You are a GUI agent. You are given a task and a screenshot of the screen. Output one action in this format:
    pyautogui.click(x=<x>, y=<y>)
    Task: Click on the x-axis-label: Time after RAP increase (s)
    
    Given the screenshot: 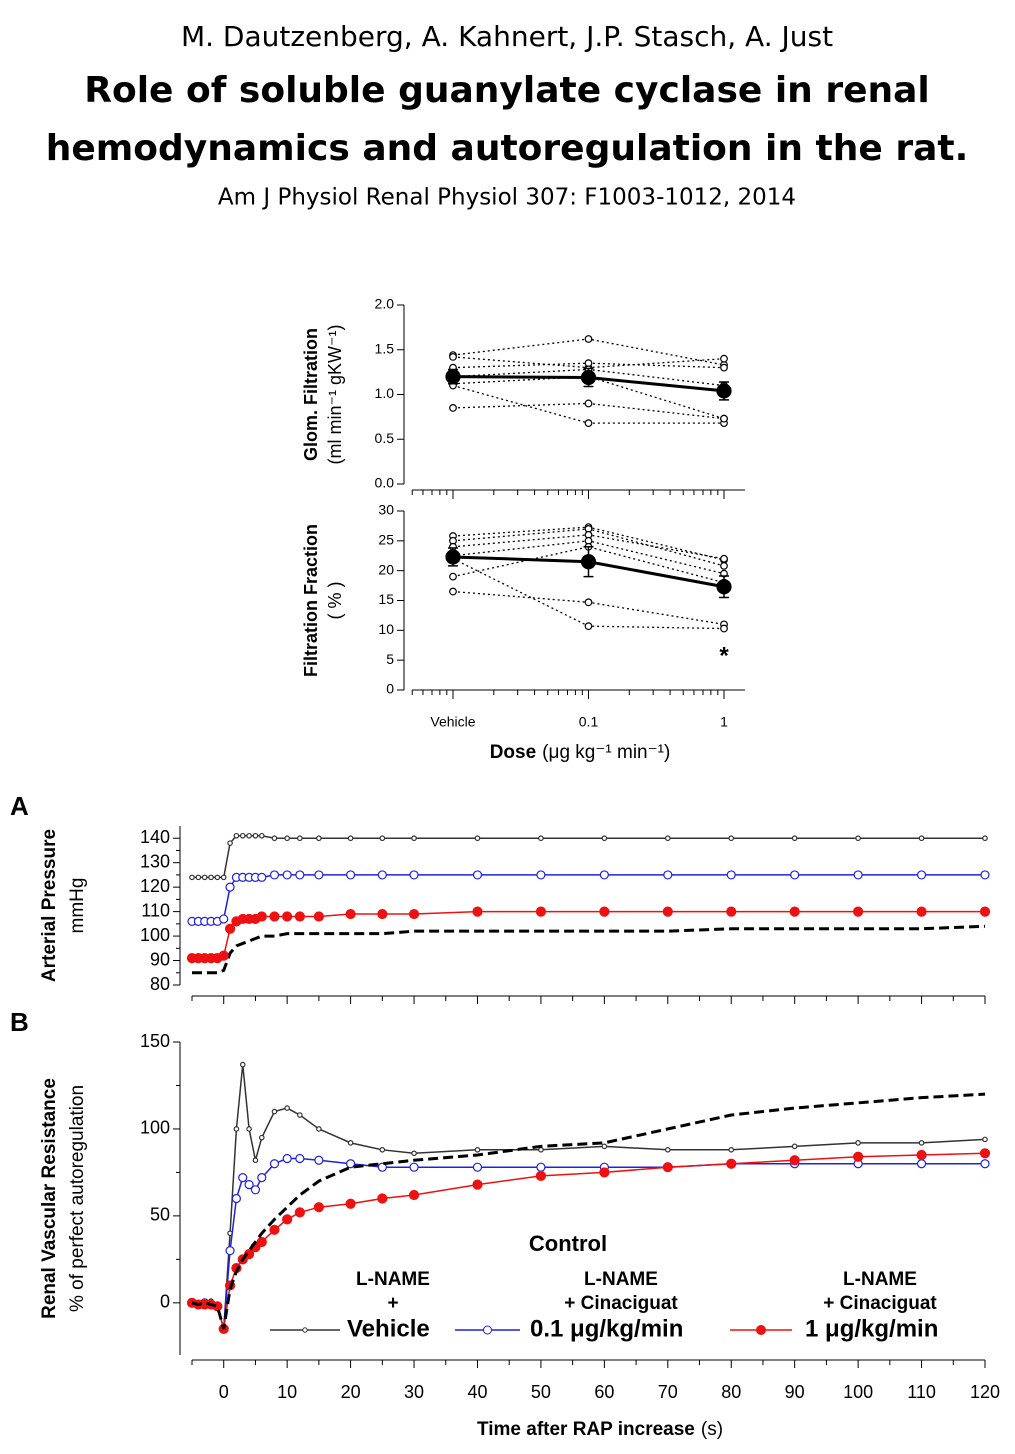 What is the action you would take?
    pyautogui.click(x=600, y=1429)
    